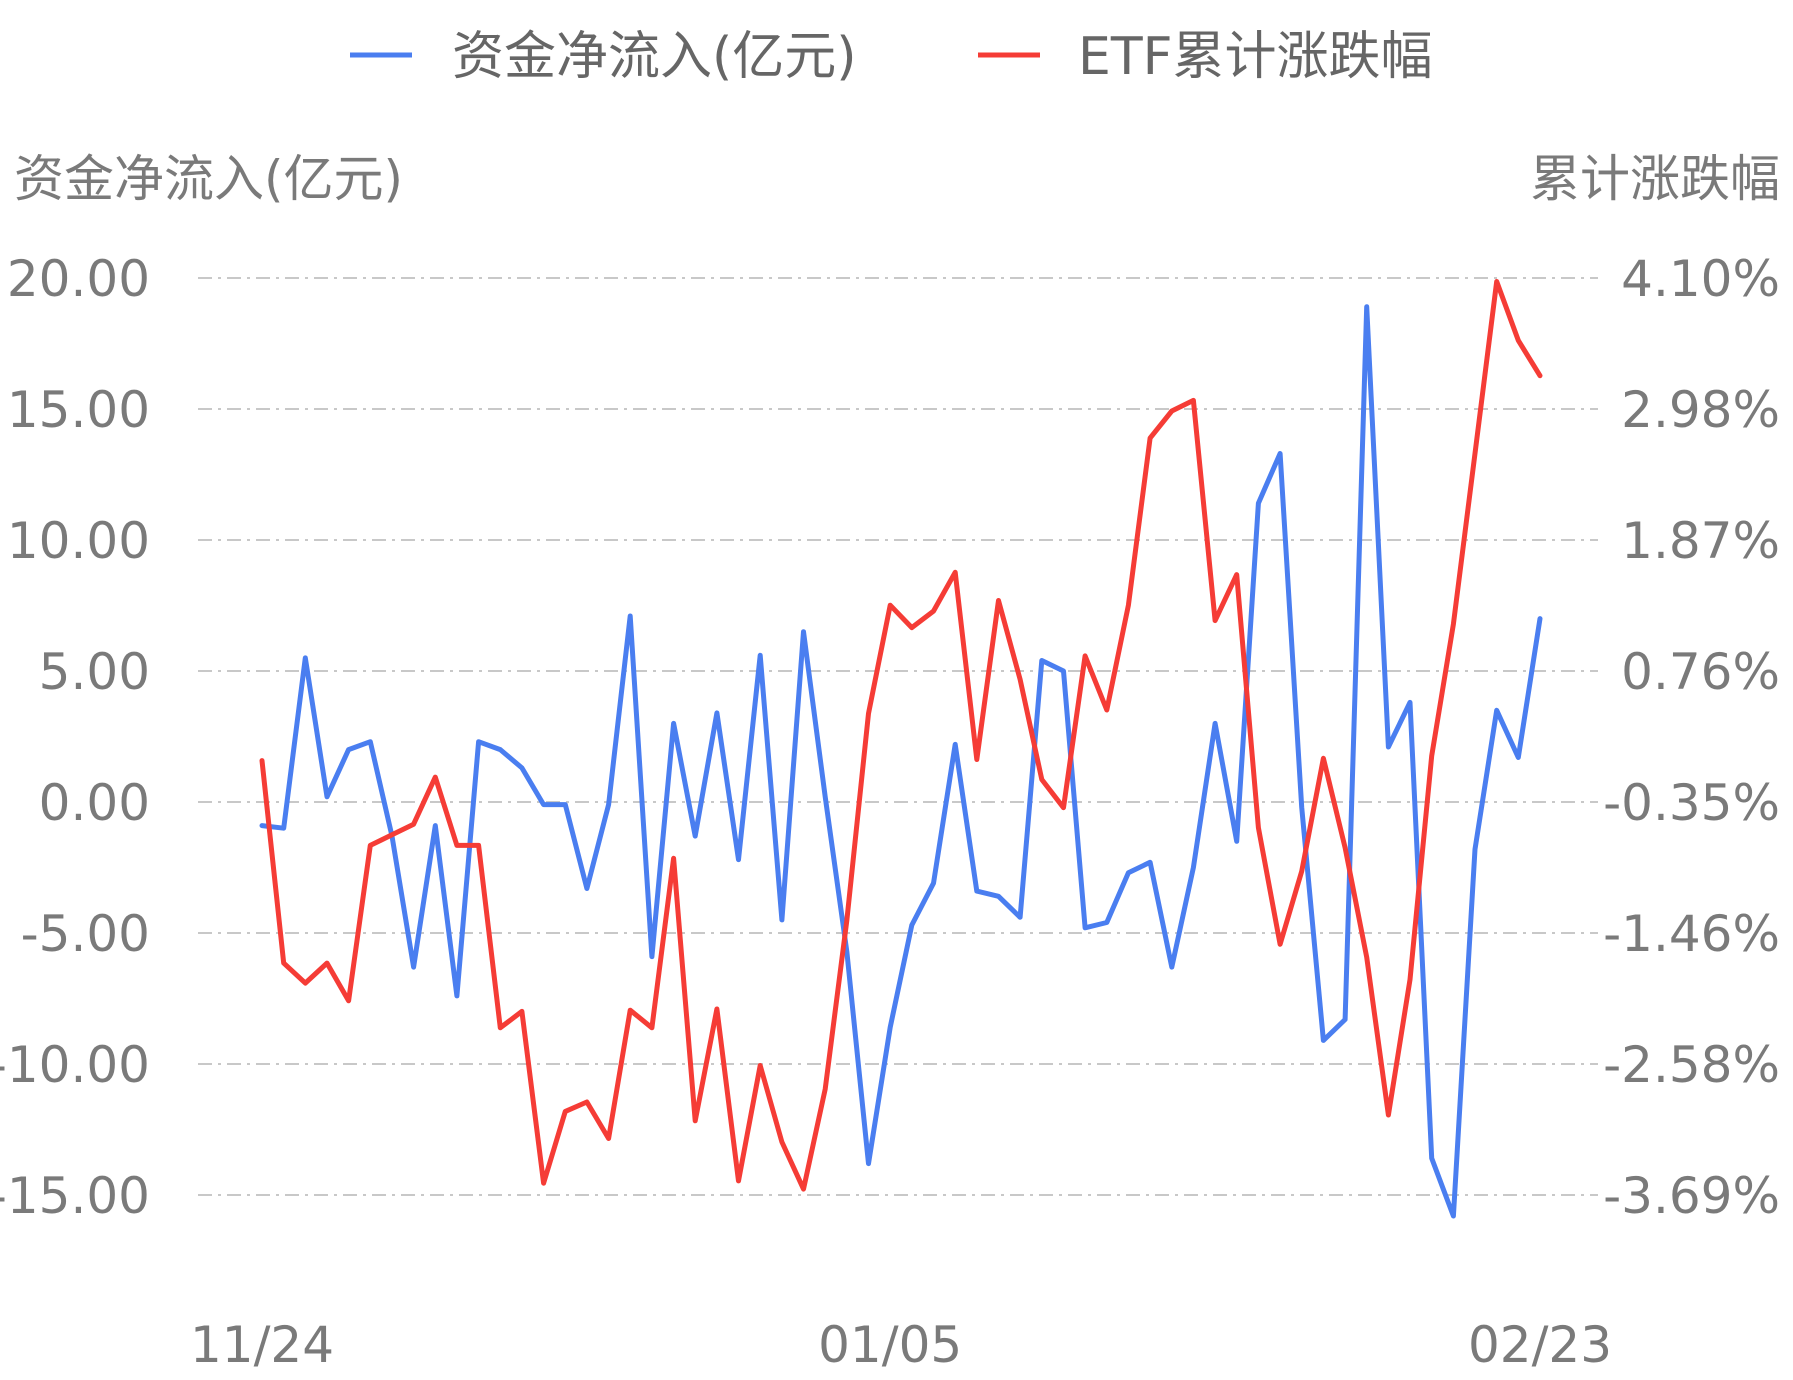  What do you see at coordinates (1700, 410) in the screenshot?
I see `right-tick-label: 2.98%` at bounding box center [1700, 410].